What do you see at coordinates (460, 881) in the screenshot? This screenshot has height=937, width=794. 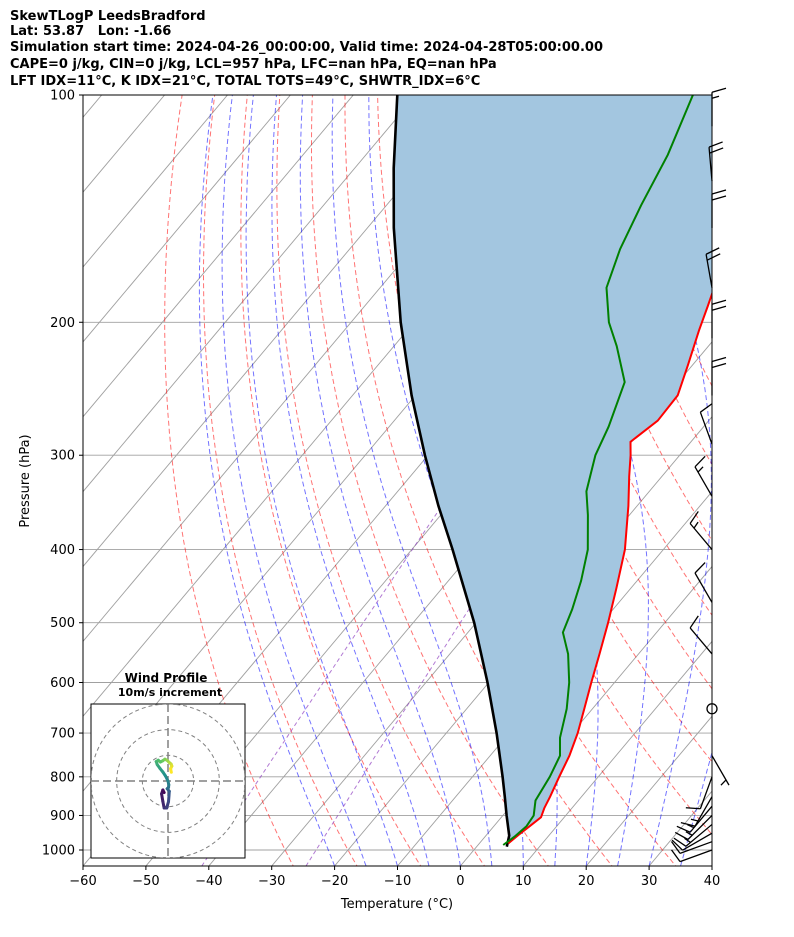 I see `x-tick-label: 0` at bounding box center [460, 881].